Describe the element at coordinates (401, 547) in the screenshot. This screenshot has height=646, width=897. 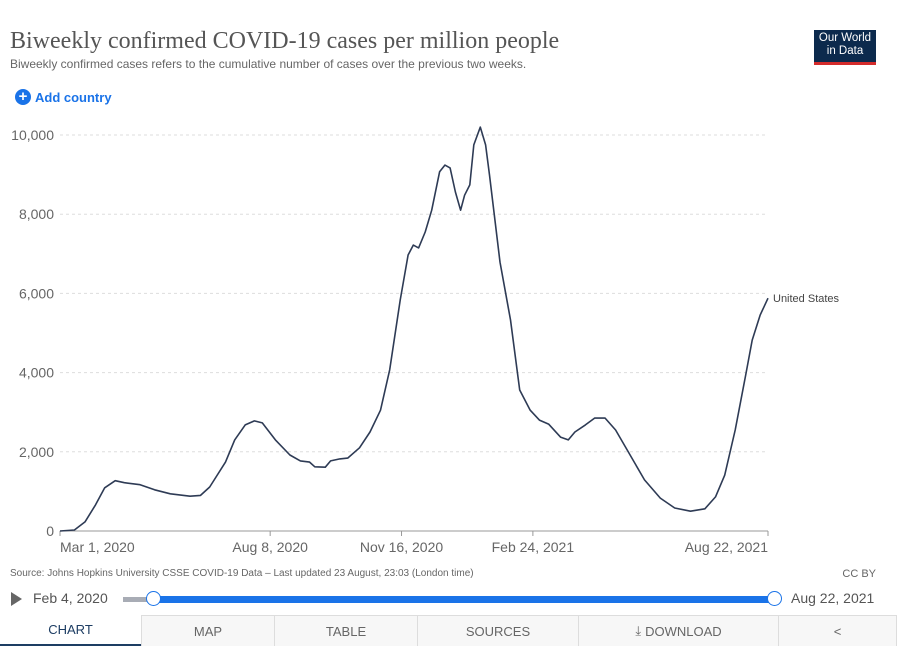
I see `x-tick-label: Nov 16, 2020` at that location.